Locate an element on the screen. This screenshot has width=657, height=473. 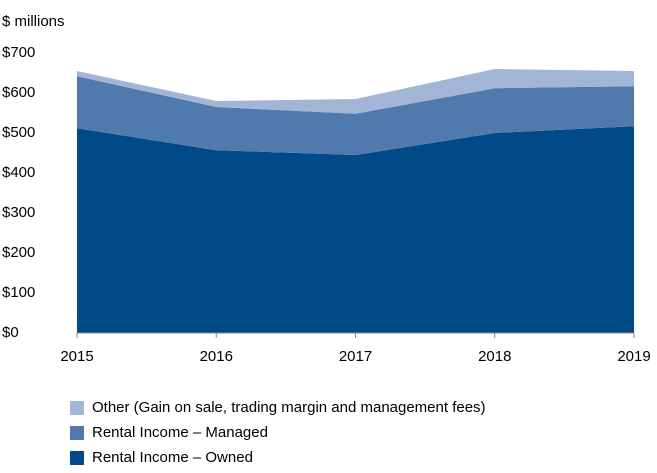
x-tick-label: 2016 is located at coordinates (216, 356).